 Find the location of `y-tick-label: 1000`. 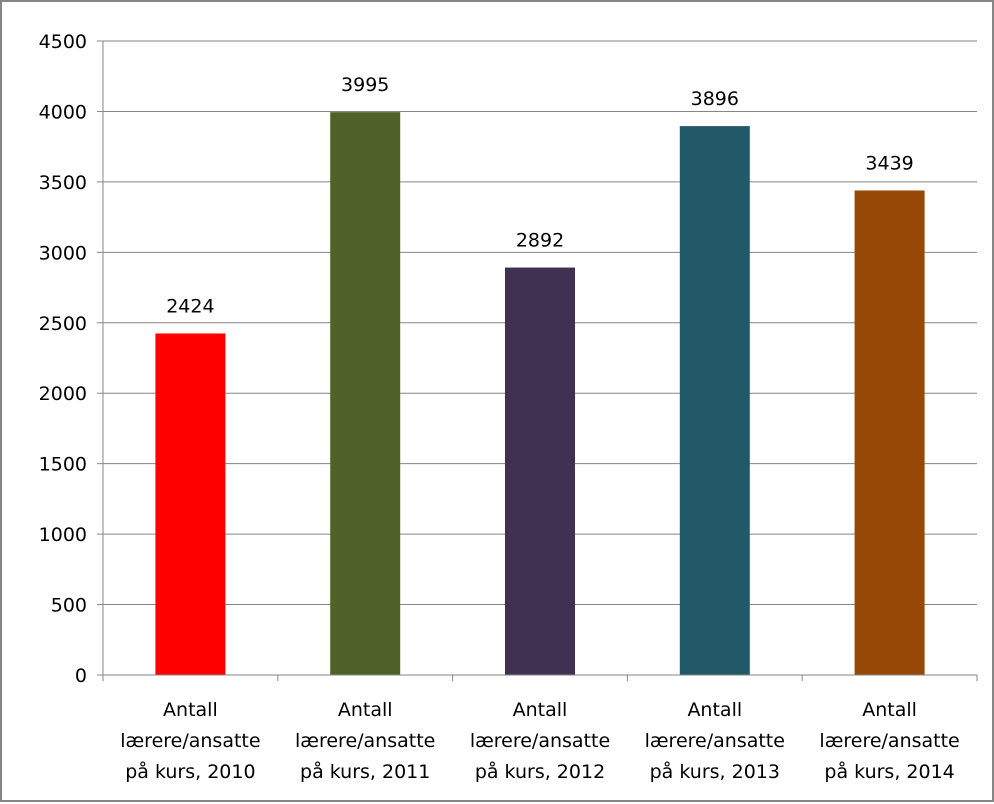

y-tick-label: 1000 is located at coordinates (63, 535).